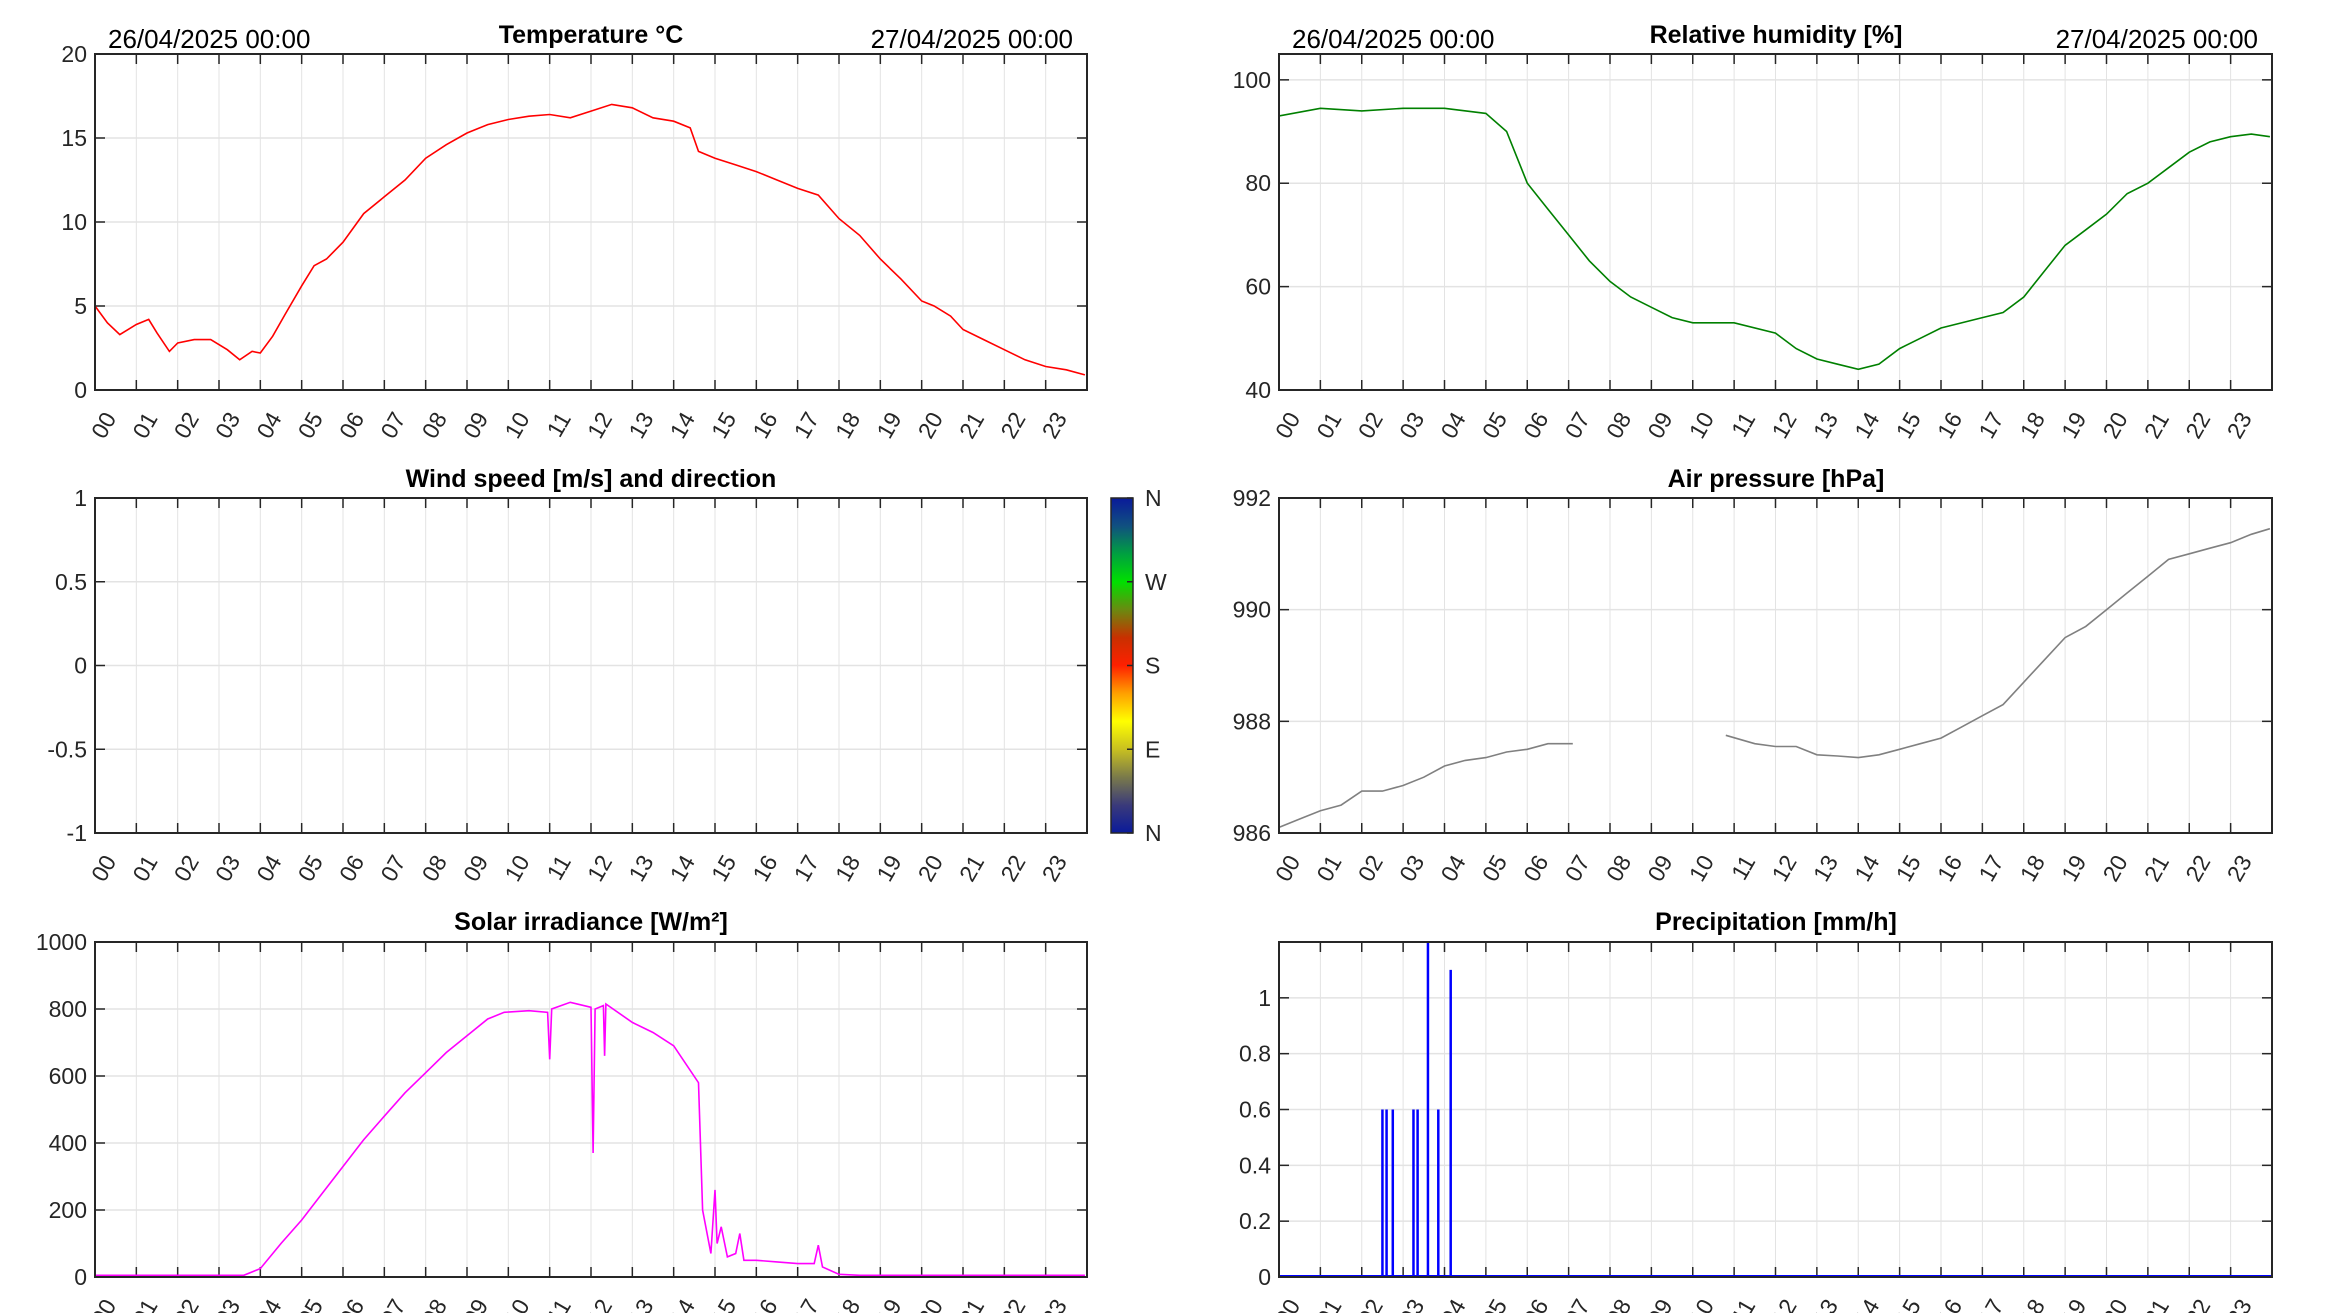 Image resolution: width=2333 pixels, height=1313 pixels. What do you see at coordinates (1328, 425) in the screenshot?
I see `x-tick-label: 01` at bounding box center [1328, 425].